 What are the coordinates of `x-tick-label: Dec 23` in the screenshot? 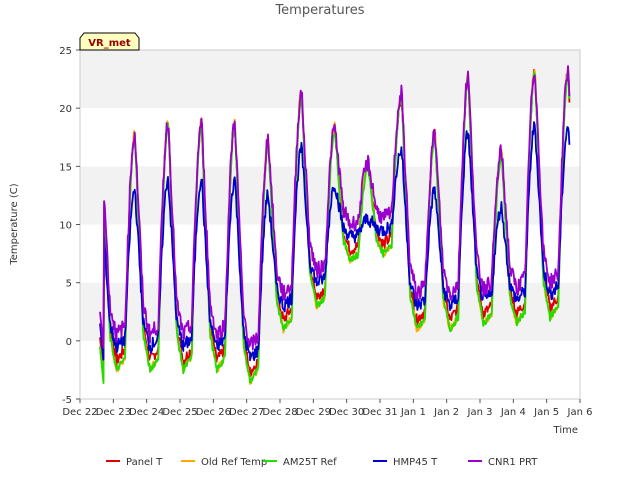 It's located at (113, 412).